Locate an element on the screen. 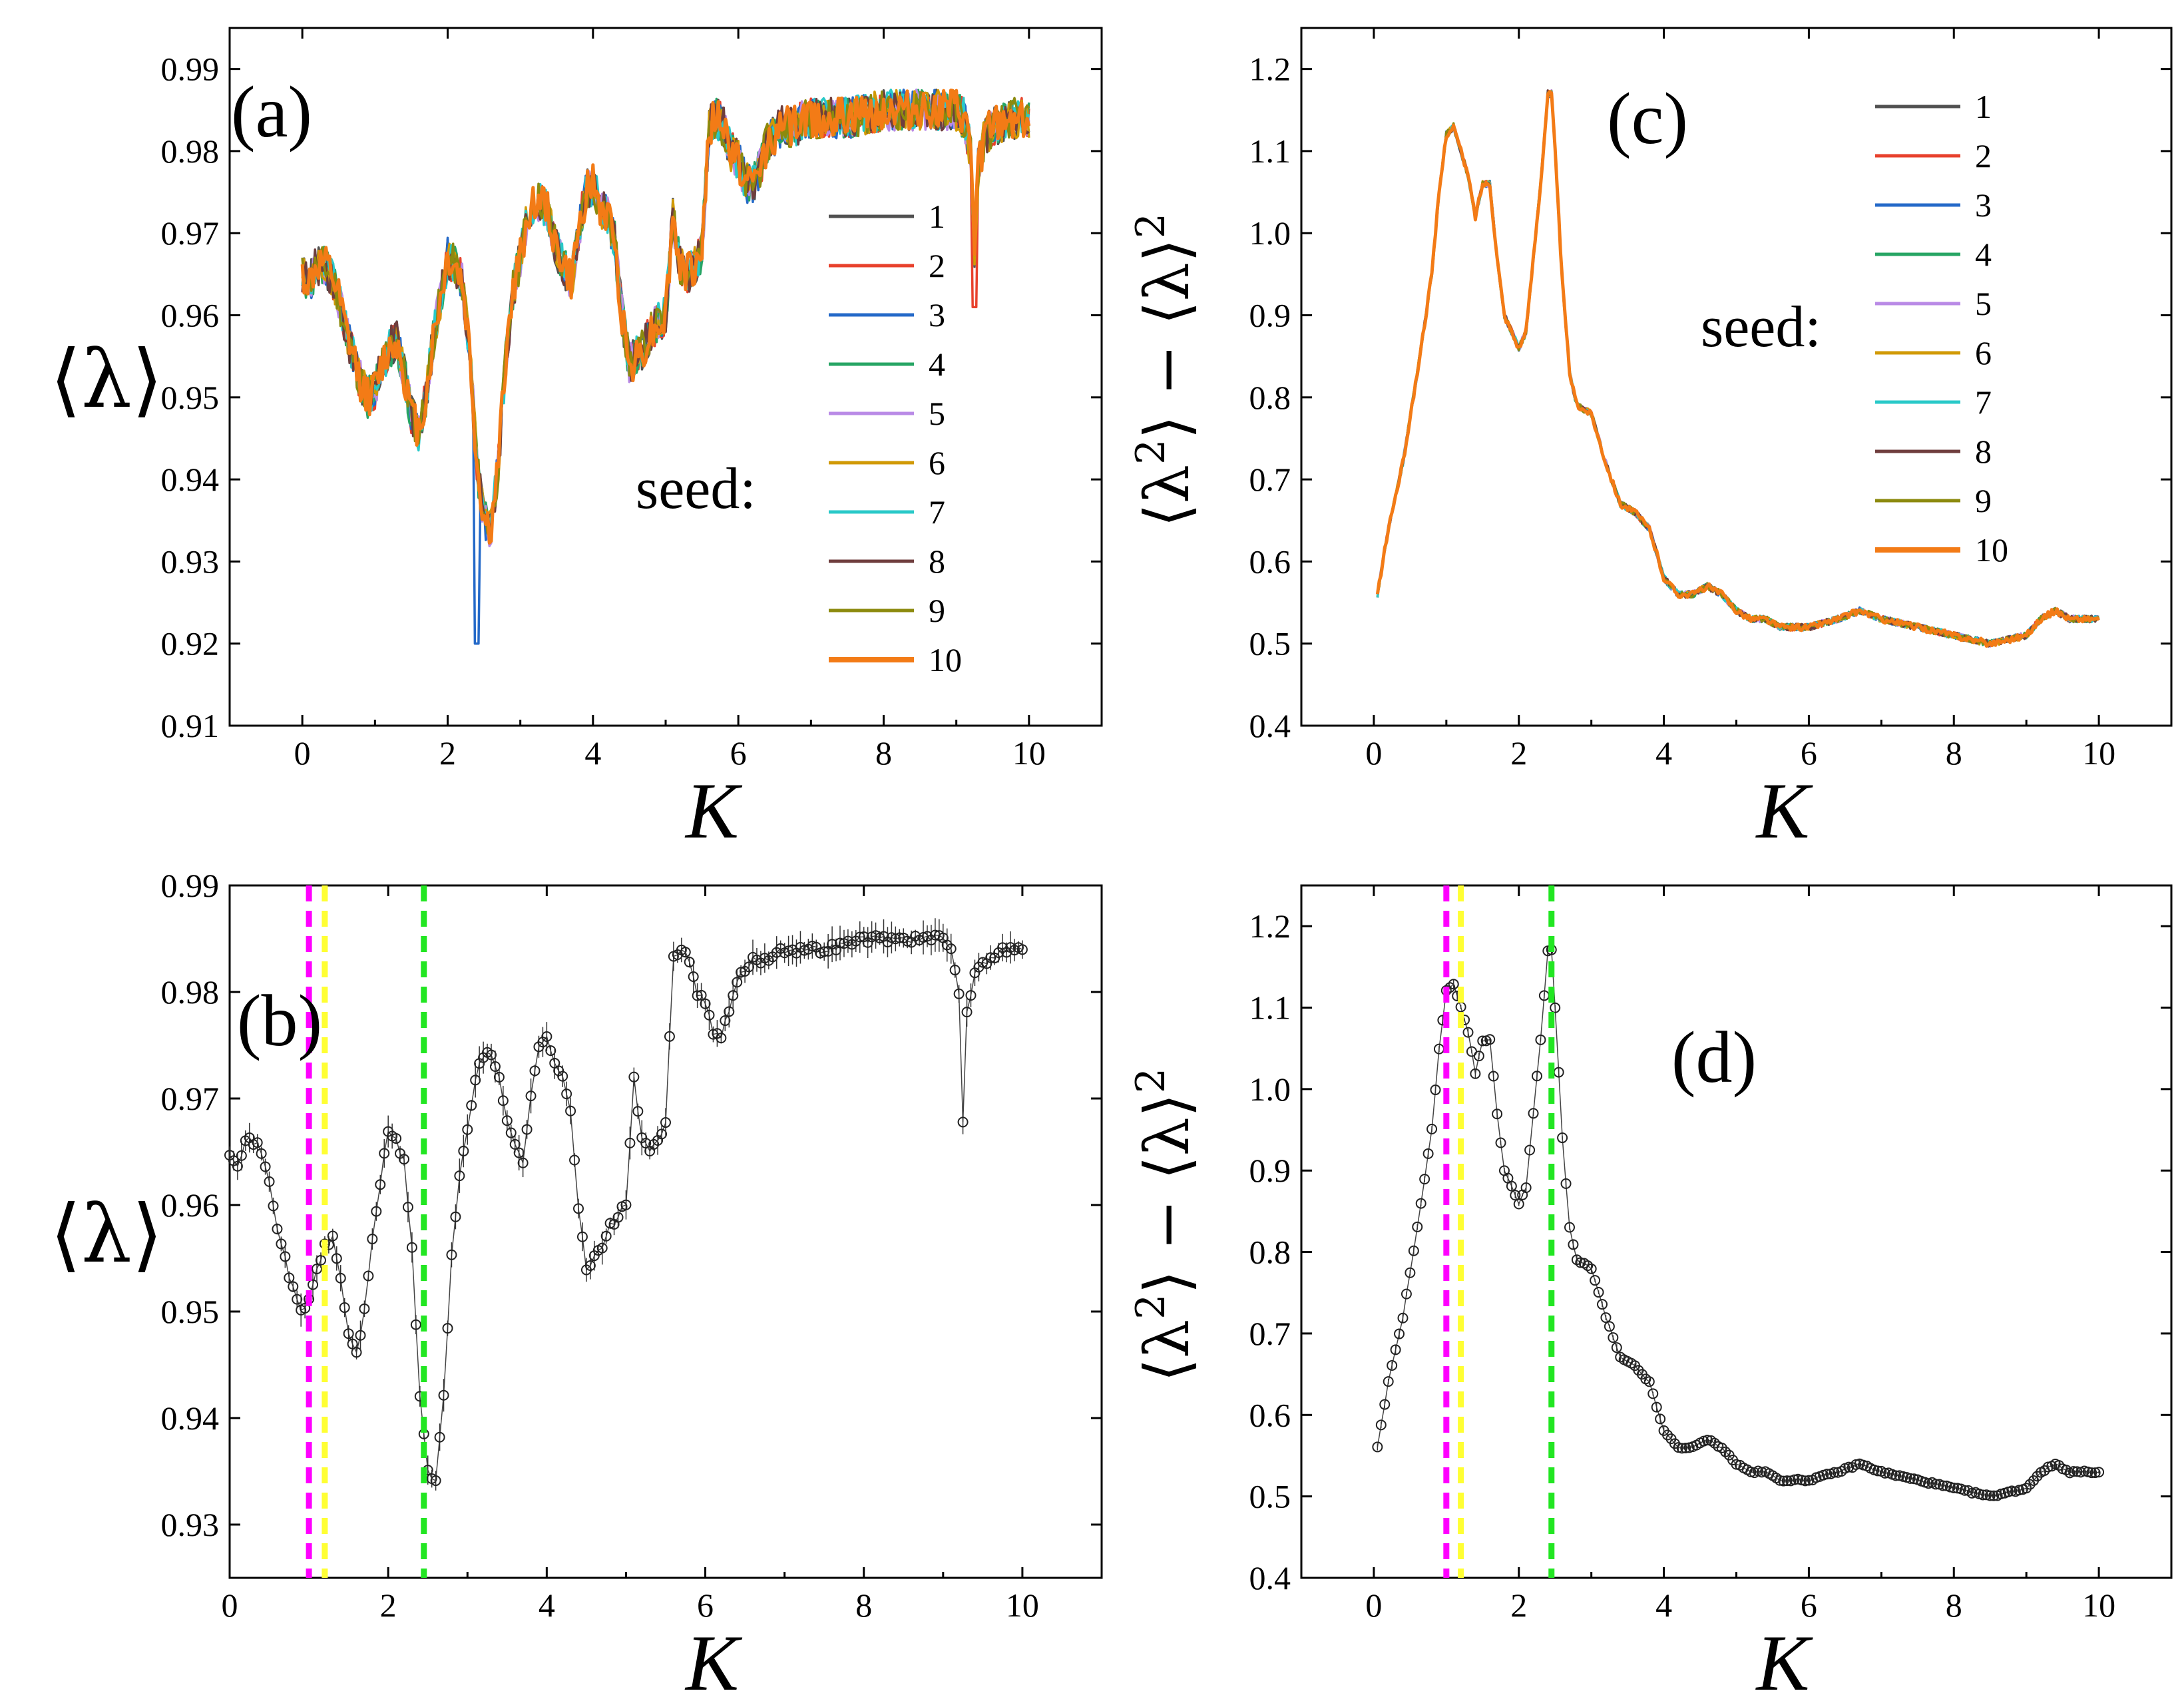 The width and height of the screenshot is (2184, 1703). y-tick-label-b: 0.99 is located at coordinates (190, 885).